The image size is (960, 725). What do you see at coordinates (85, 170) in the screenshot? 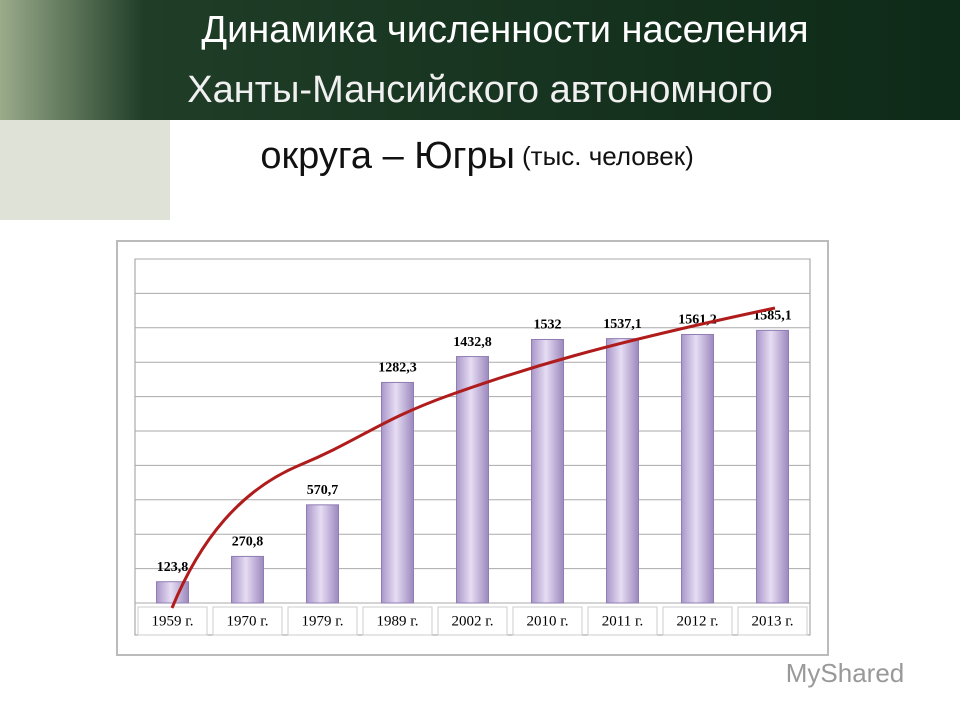
I see `ornament` at bounding box center [85, 170].